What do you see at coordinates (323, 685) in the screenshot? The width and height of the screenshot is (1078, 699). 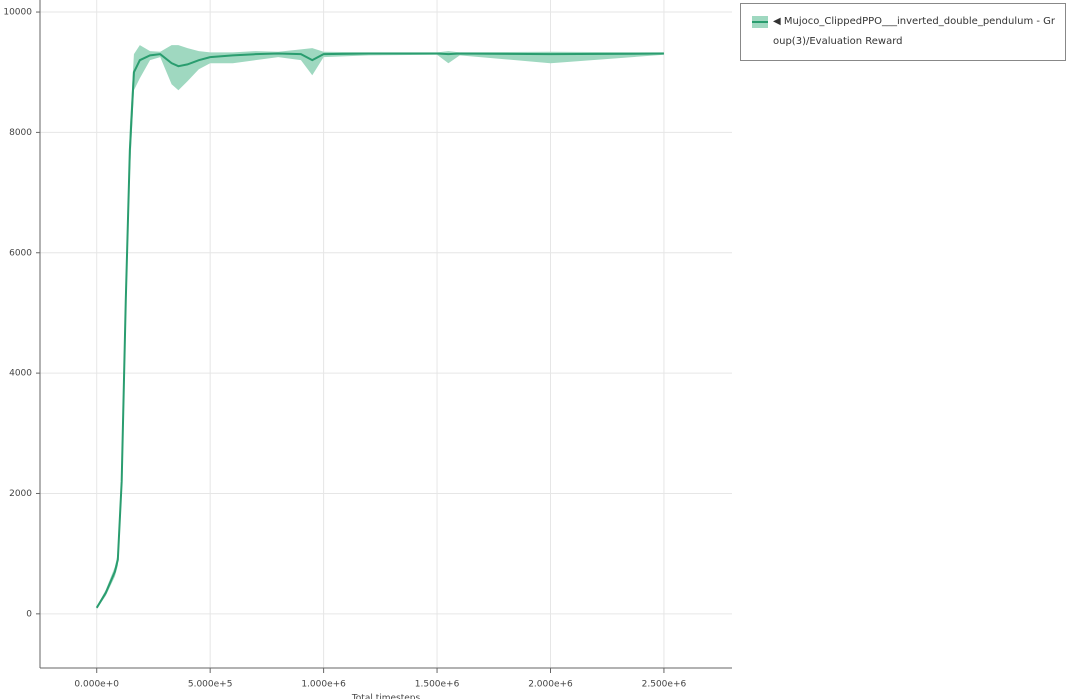 I see `x-tick-label: 1.000e+6` at bounding box center [323, 685].